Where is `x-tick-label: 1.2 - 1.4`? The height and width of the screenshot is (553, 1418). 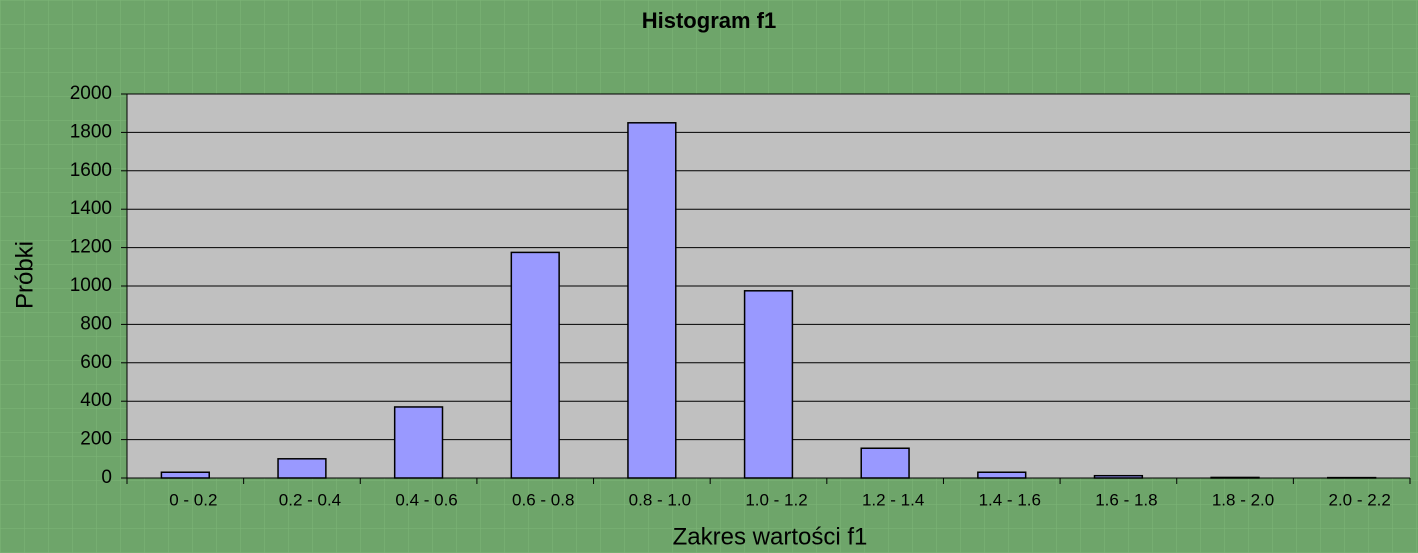 x-tick-label: 1.2 - 1.4 is located at coordinates (893, 499).